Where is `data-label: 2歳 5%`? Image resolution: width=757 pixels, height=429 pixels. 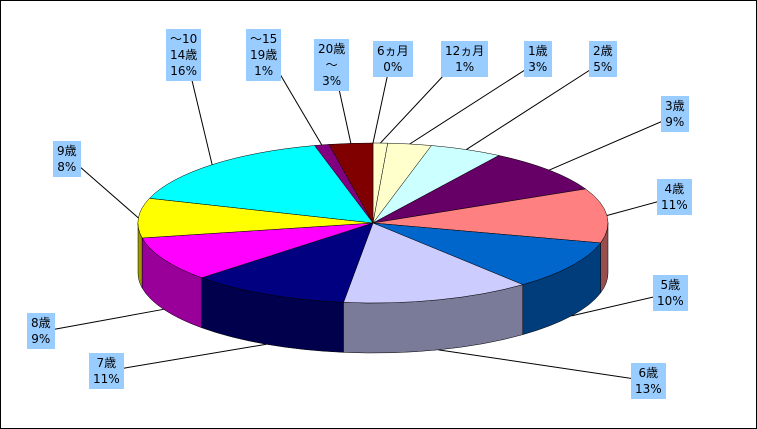 data-label: 2歳 5% is located at coordinates (603, 59).